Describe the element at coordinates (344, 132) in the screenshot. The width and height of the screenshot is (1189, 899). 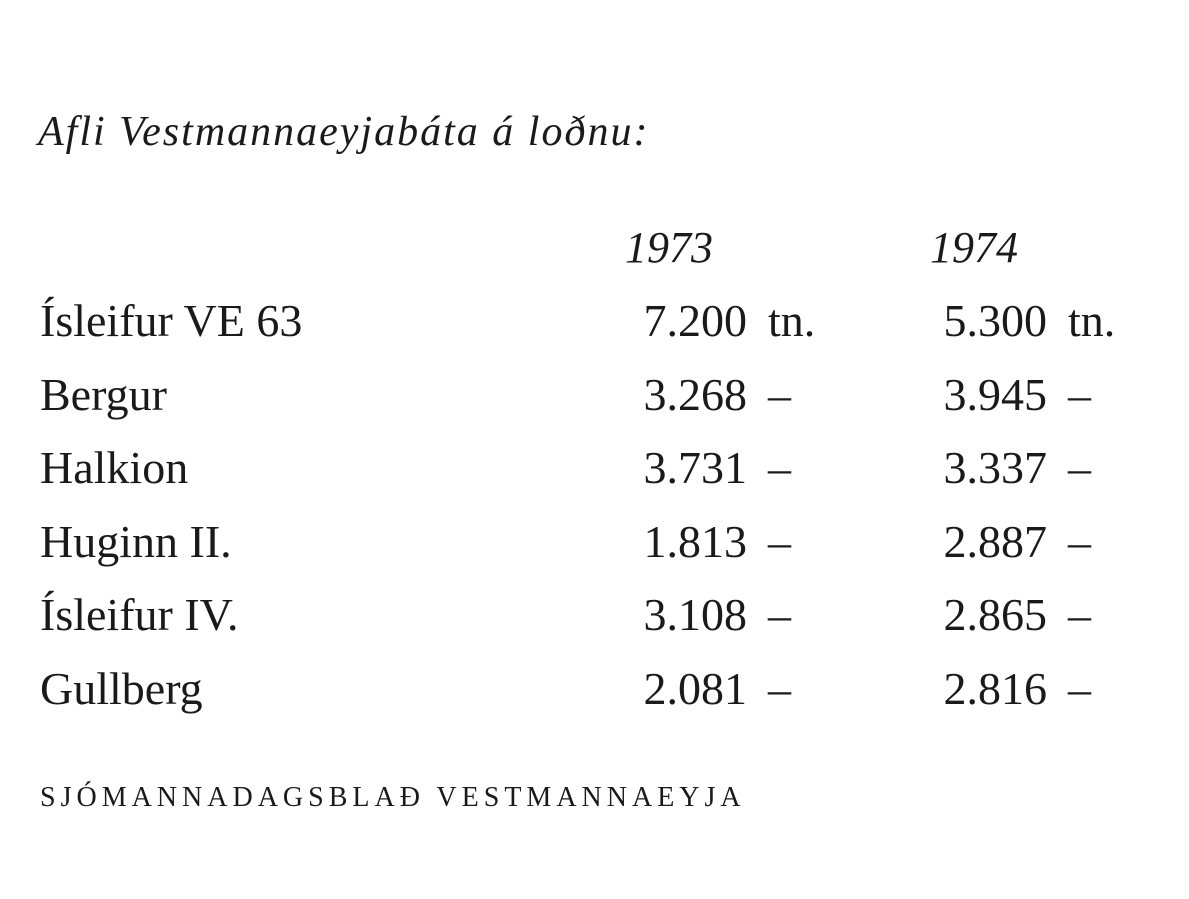
I see `table-title: Afli Vestmannaeyjabáta á loðnu:` at that location.